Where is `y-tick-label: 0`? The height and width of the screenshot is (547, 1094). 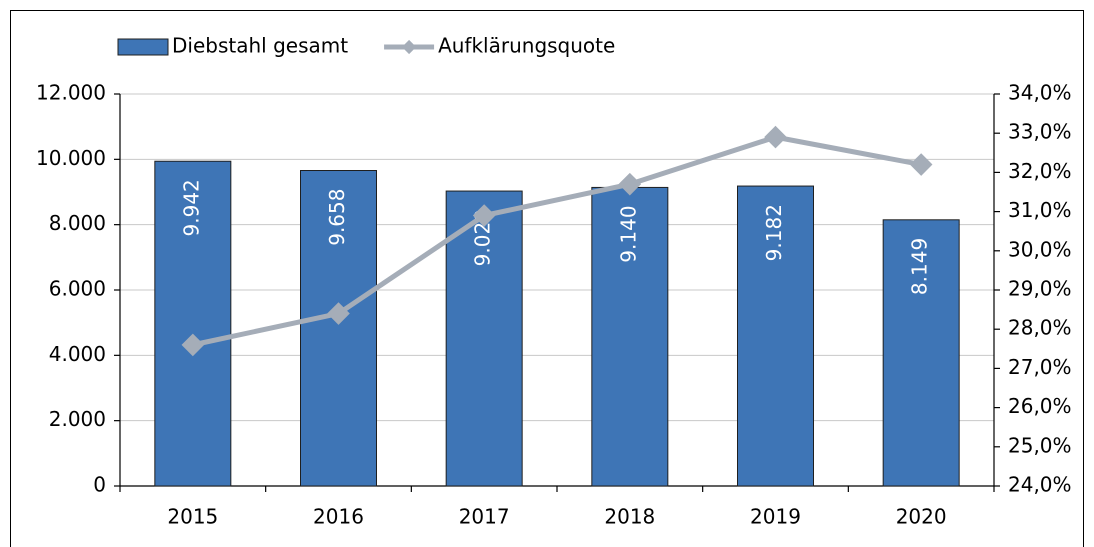 y-tick-label: 0 is located at coordinates (99, 485).